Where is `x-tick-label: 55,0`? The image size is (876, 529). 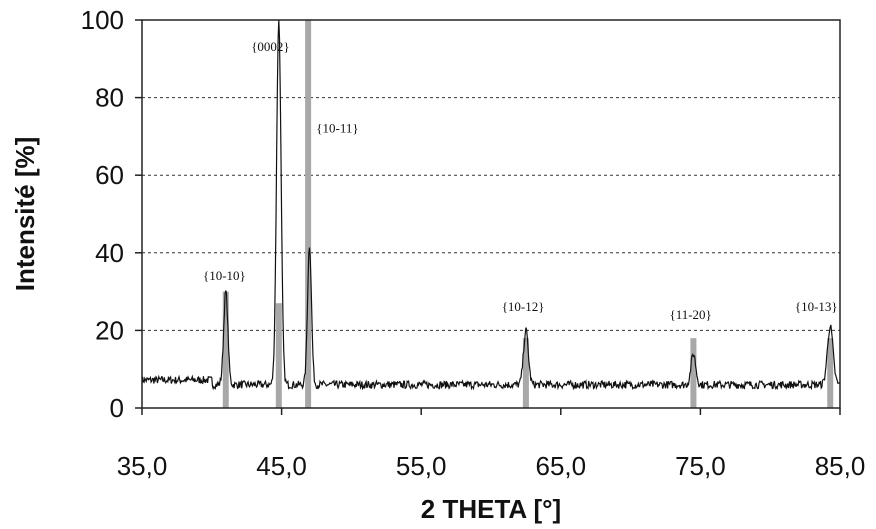 x-tick-label: 55,0 is located at coordinates (421, 466).